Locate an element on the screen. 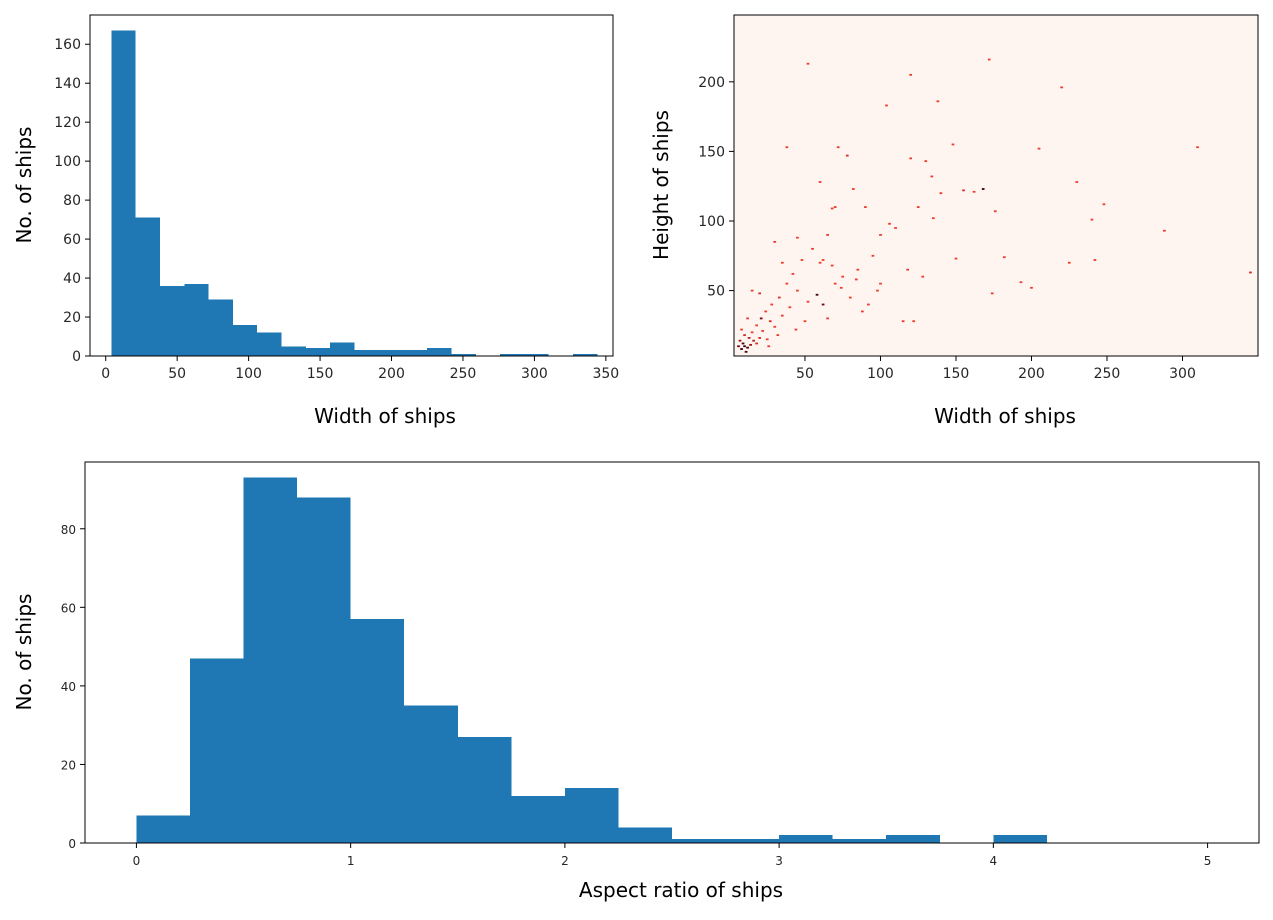 This screenshot has width=1273, height=920. aspect-ratio-histogram-y-tick-label: 60 is located at coordinates (68, 608).